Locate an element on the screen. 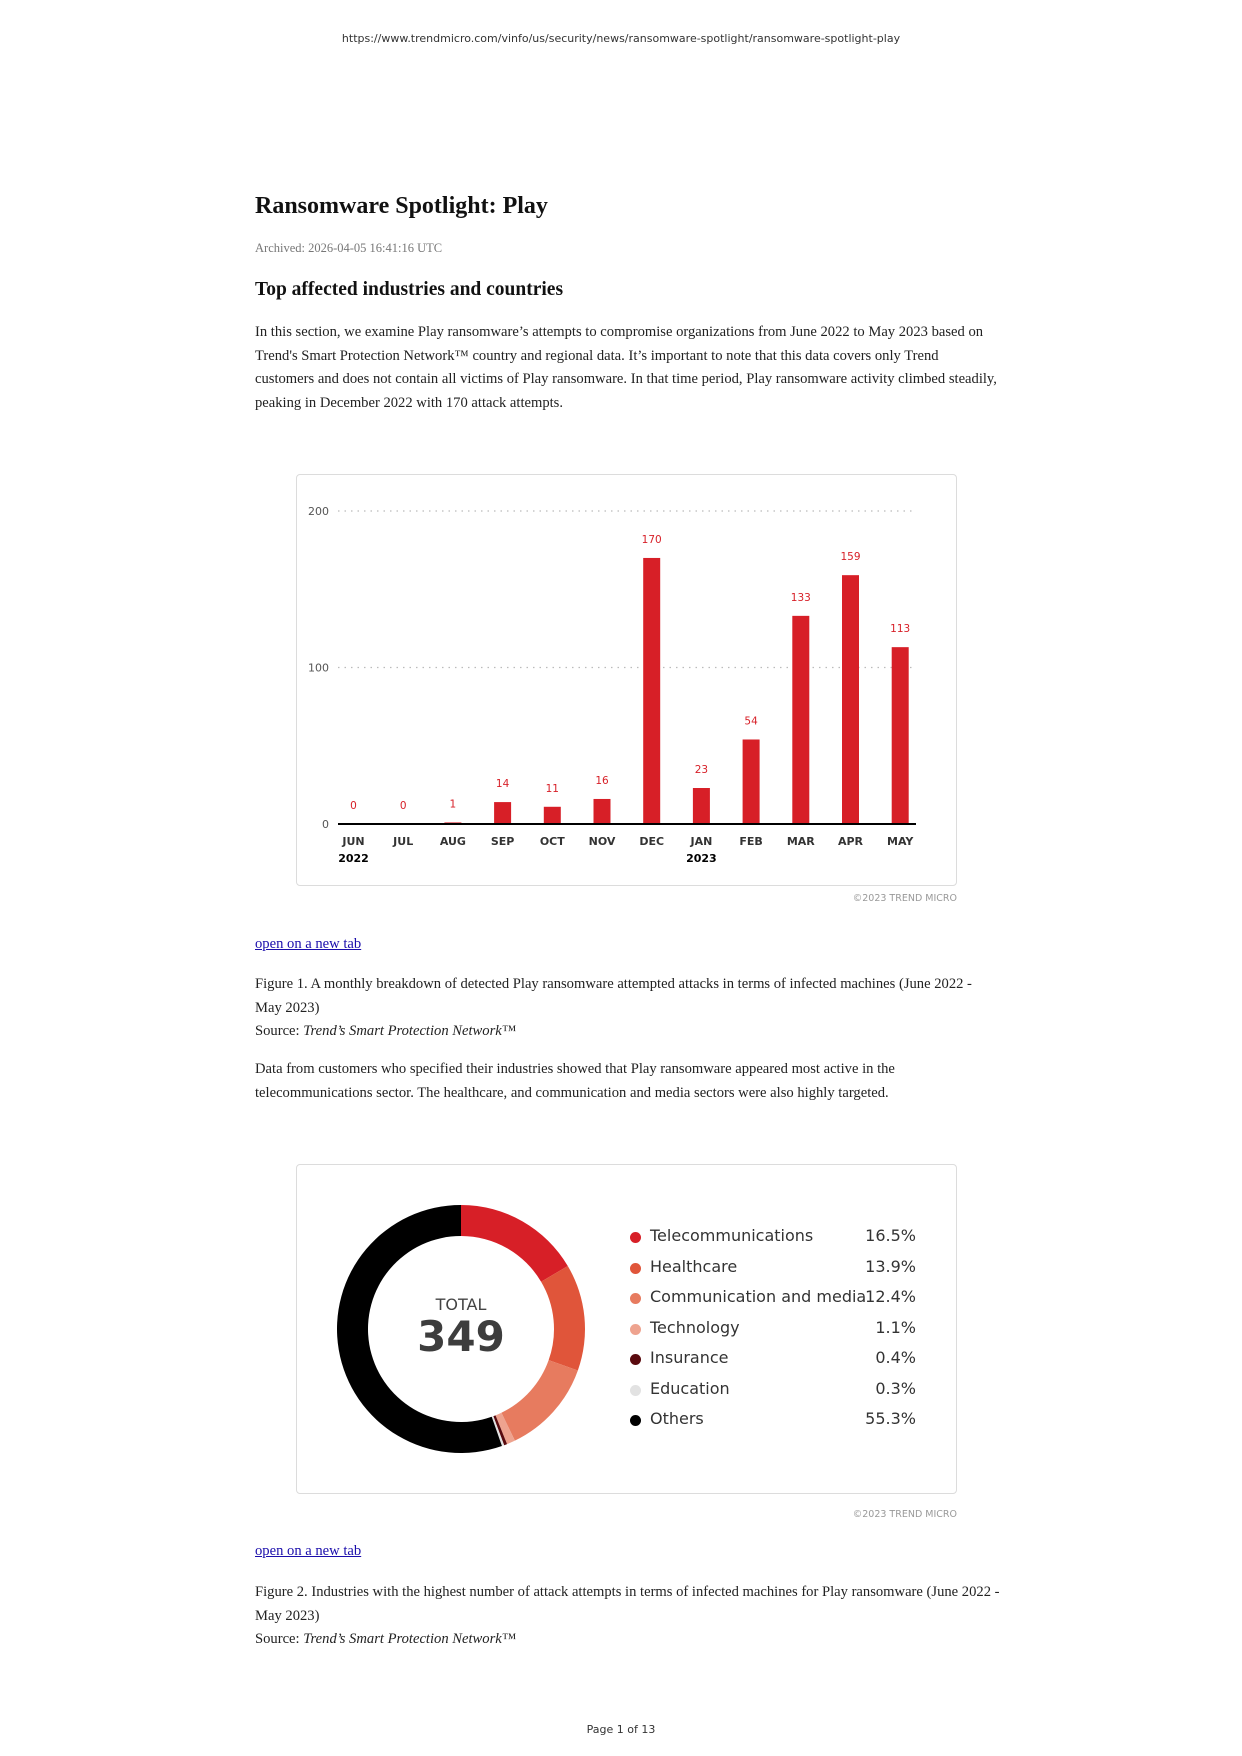 Image resolution: width=1242 pixels, height=1756 pixels. page-title: Ransomware Spotlight: Play is located at coordinates (401, 206).